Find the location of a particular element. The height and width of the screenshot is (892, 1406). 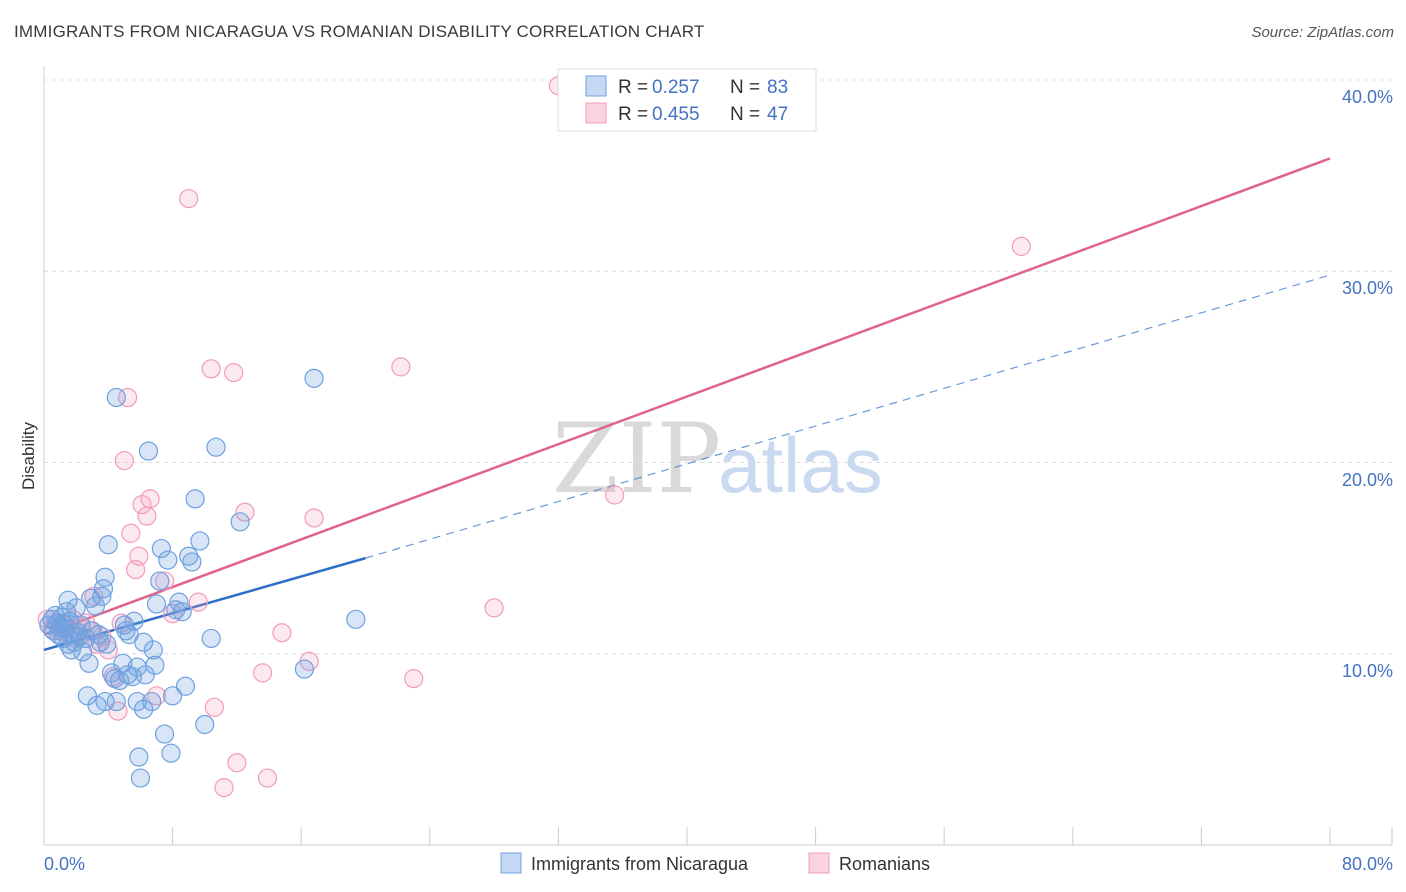

y-axis-label: Disability is located at coordinates (28, 455).